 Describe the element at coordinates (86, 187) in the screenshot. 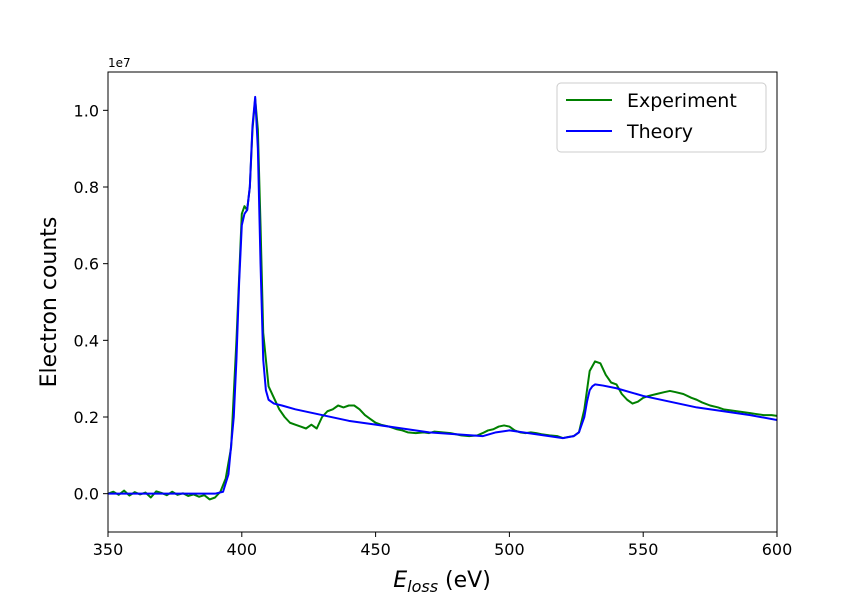

I see `y-tick-label: 0.8` at that location.